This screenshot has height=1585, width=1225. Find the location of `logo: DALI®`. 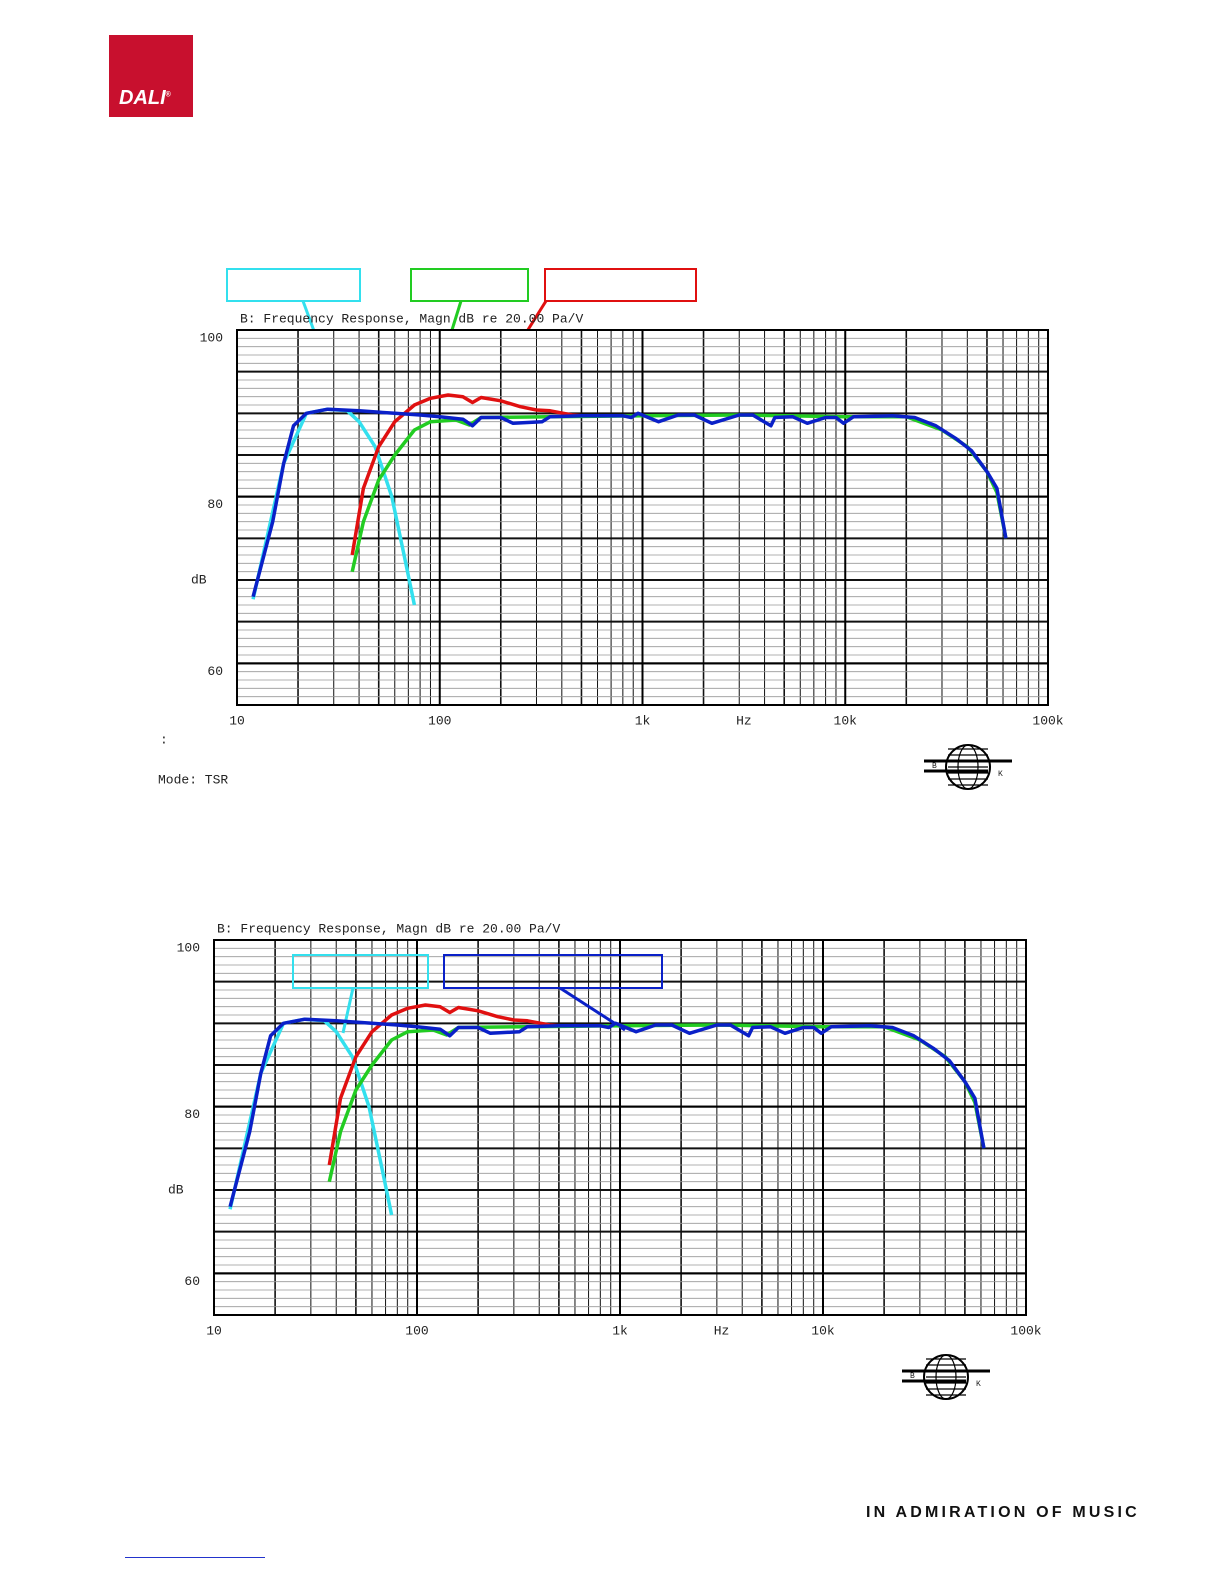

logo: DALI® is located at coordinates (151, 76).